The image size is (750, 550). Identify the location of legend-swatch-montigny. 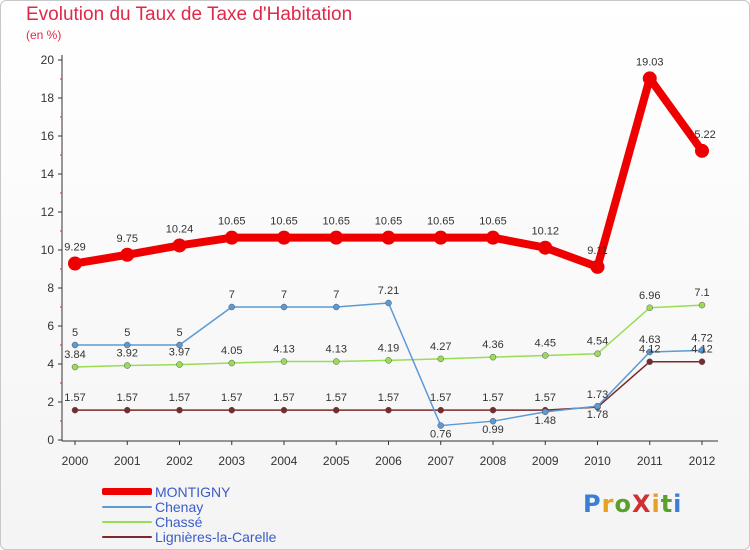
(127, 491).